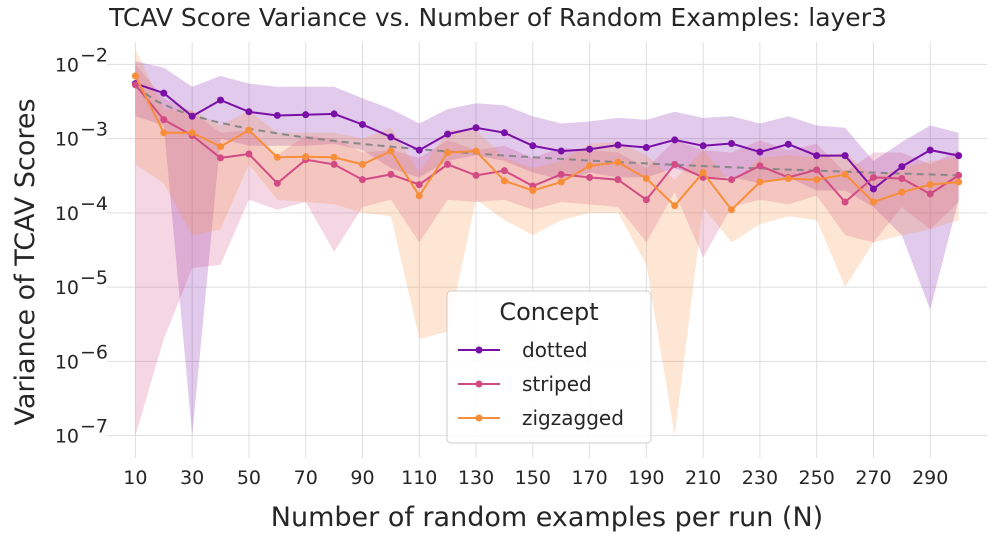 The width and height of the screenshot is (997, 537). I want to click on x-tick-label: 190, so click(646, 478).